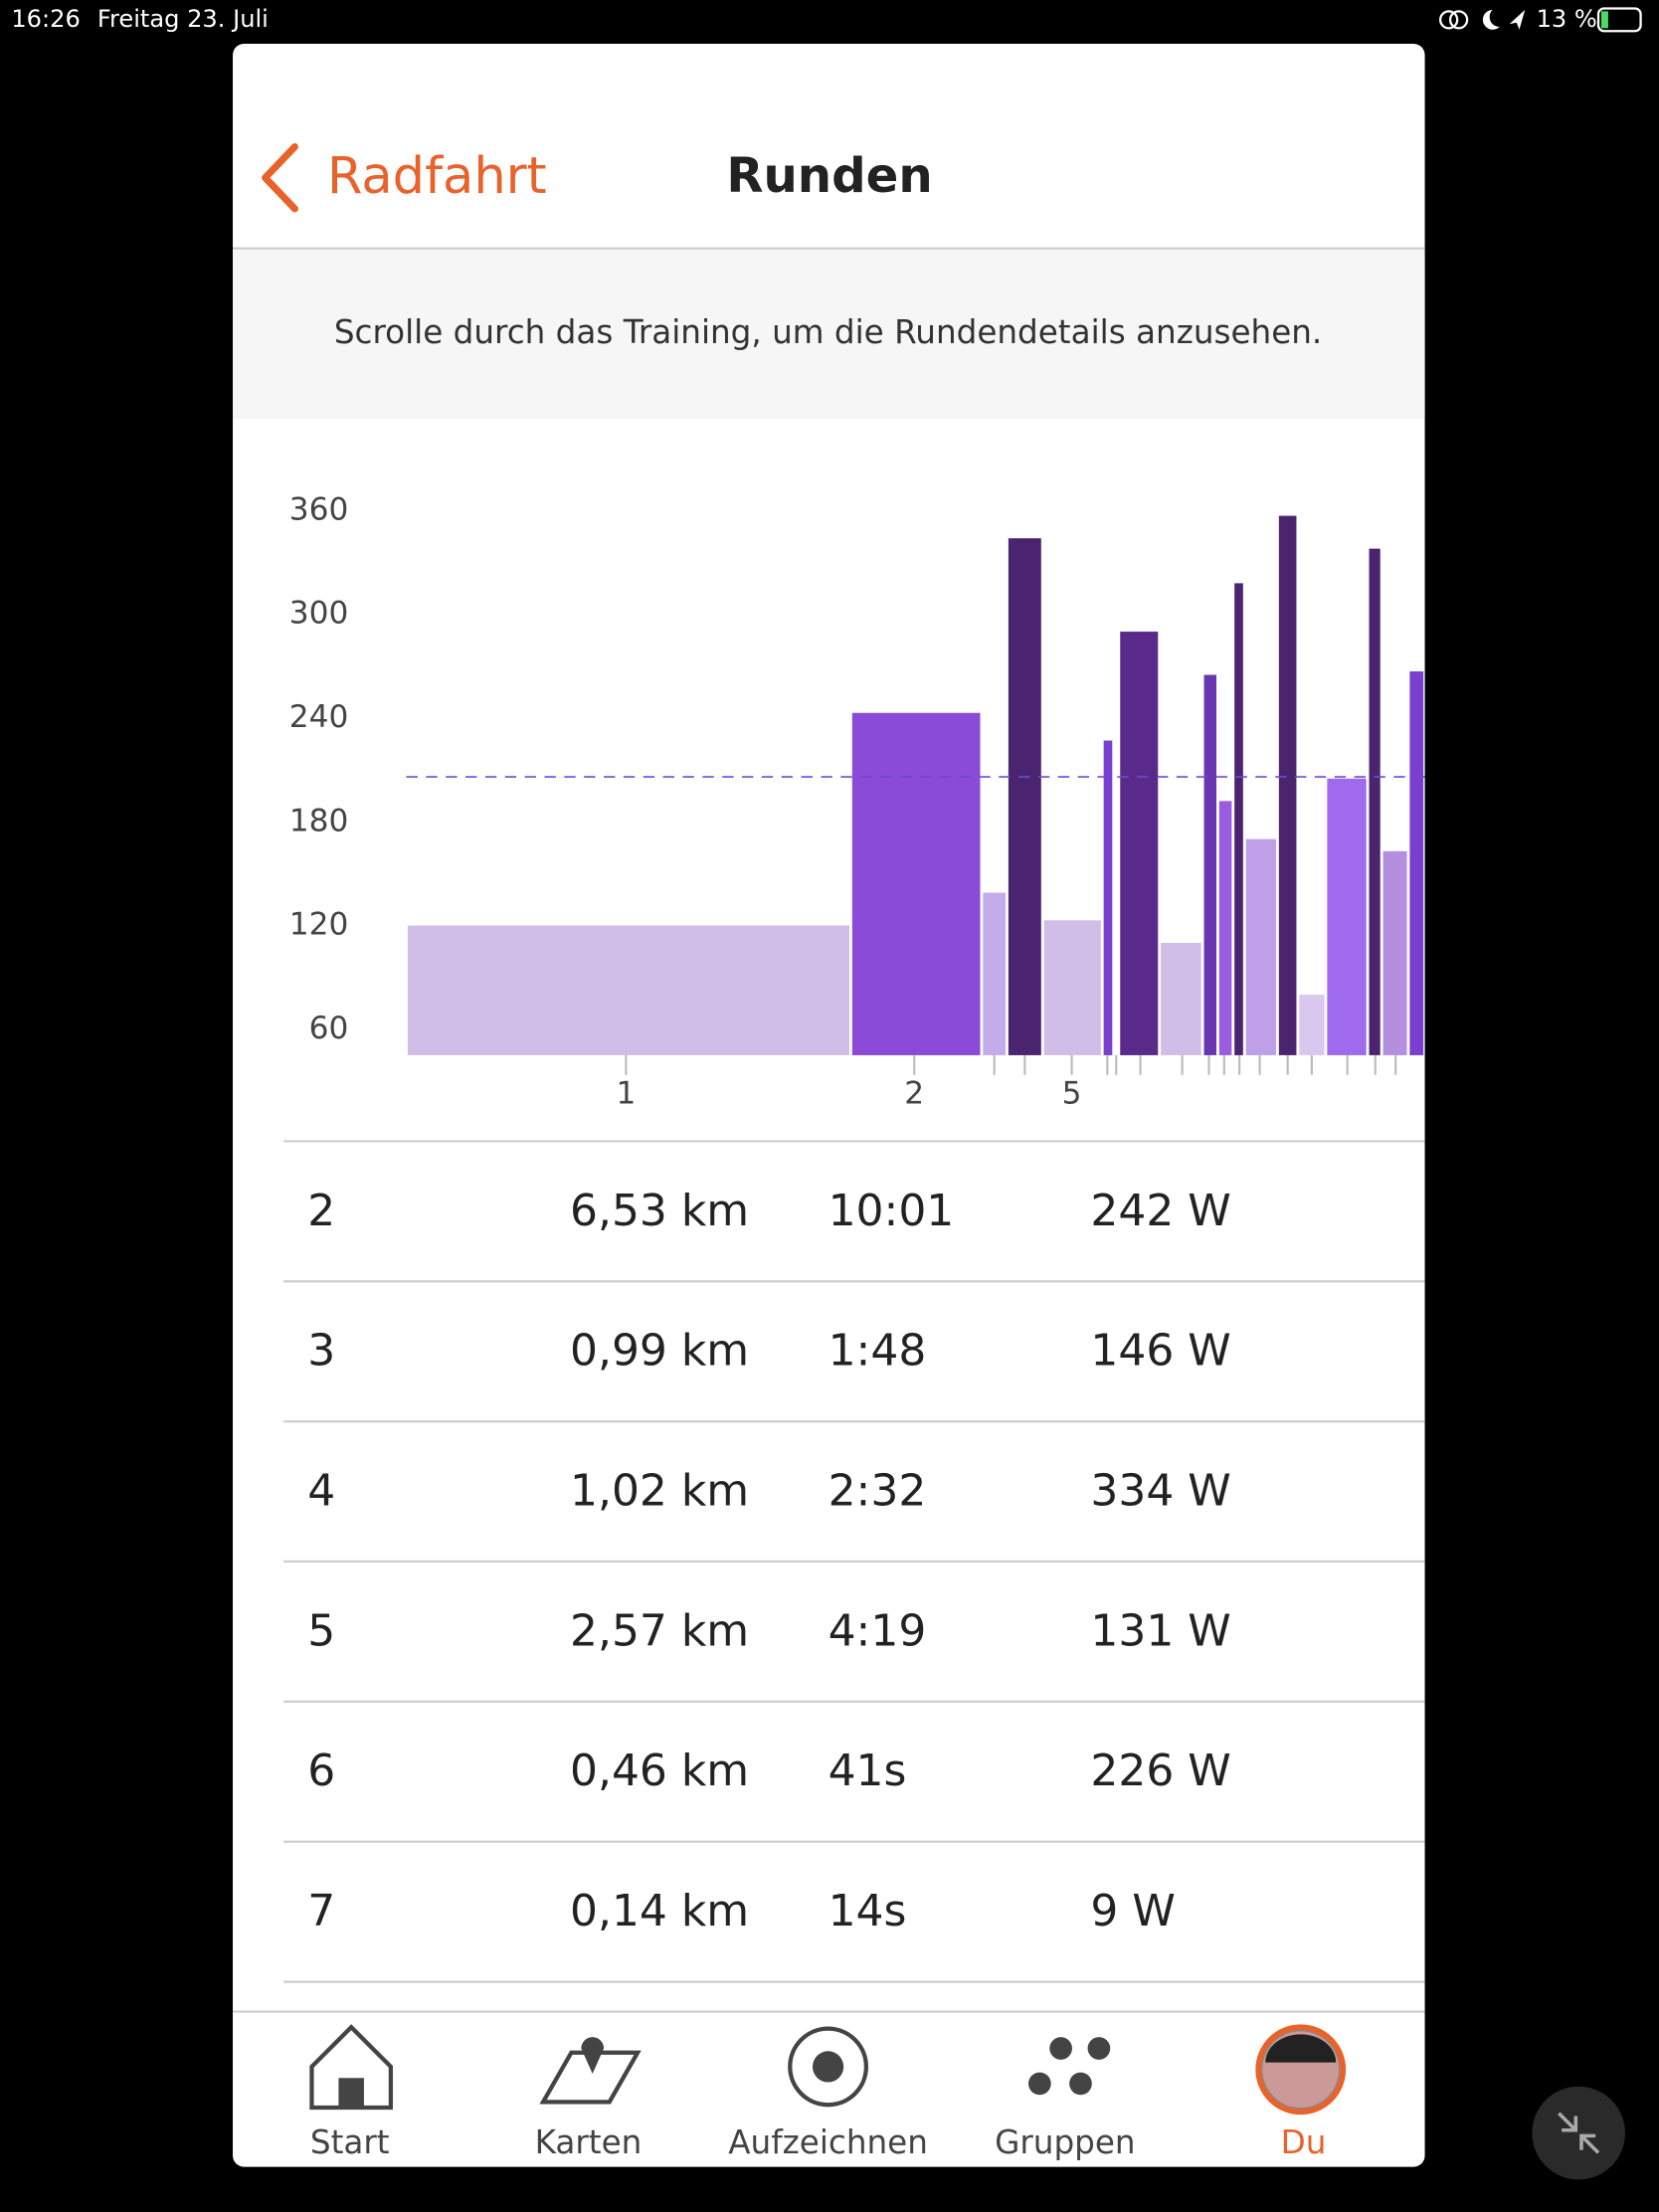 This screenshot has width=1659, height=2212. What do you see at coordinates (892, 1211) in the screenshot?
I see `lap-cell: 10:01` at bounding box center [892, 1211].